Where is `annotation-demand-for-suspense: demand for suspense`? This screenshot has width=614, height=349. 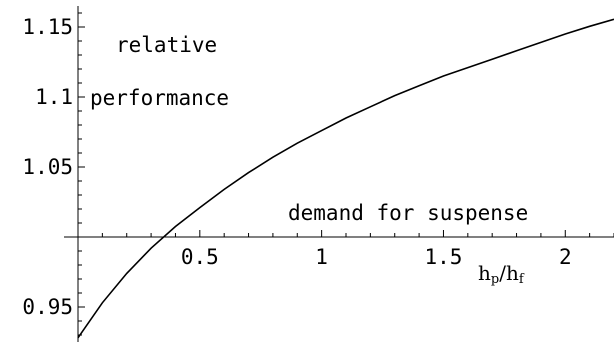
annotation-demand-for-suspense: demand for suspense is located at coordinates (408, 213).